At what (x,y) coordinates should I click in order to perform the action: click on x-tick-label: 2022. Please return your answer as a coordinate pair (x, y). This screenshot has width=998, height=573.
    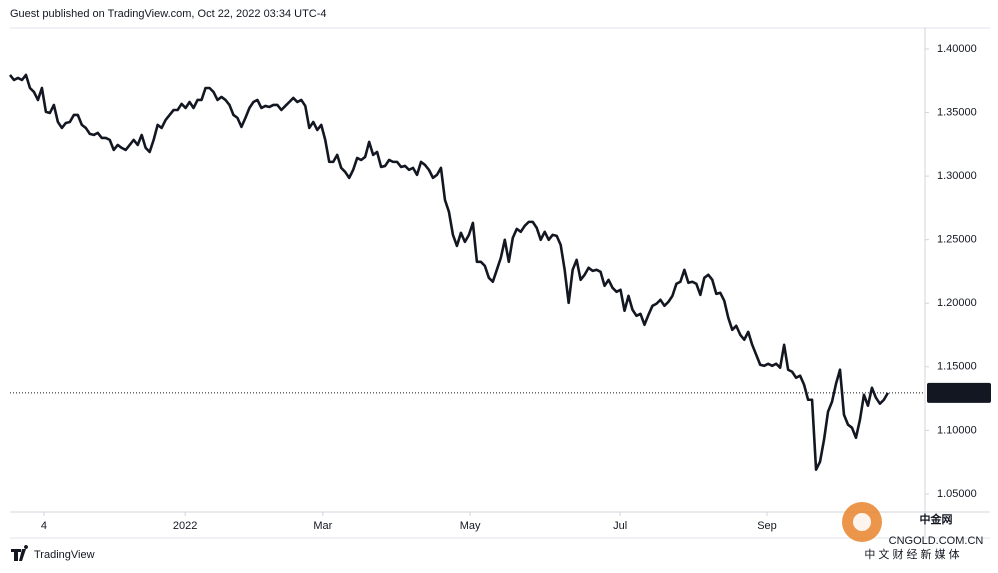
    Looking at the image, I should click on (185, 526).